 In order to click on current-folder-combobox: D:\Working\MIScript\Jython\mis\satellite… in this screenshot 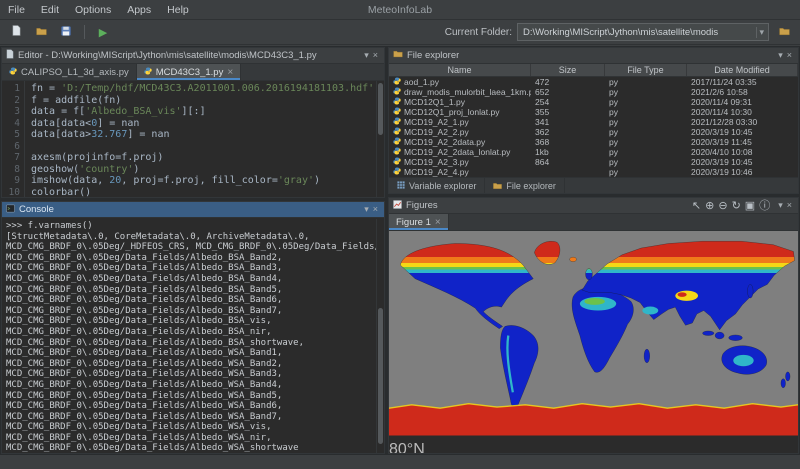, I will do `click(643, 32)`.